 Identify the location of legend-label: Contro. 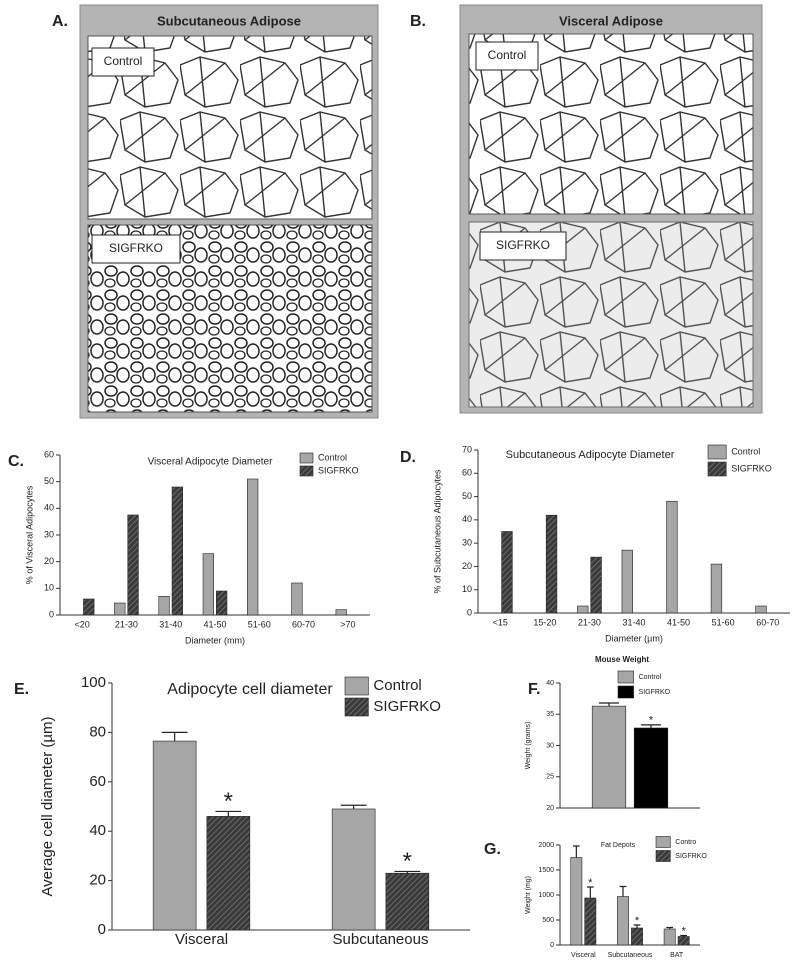
(685, 842).